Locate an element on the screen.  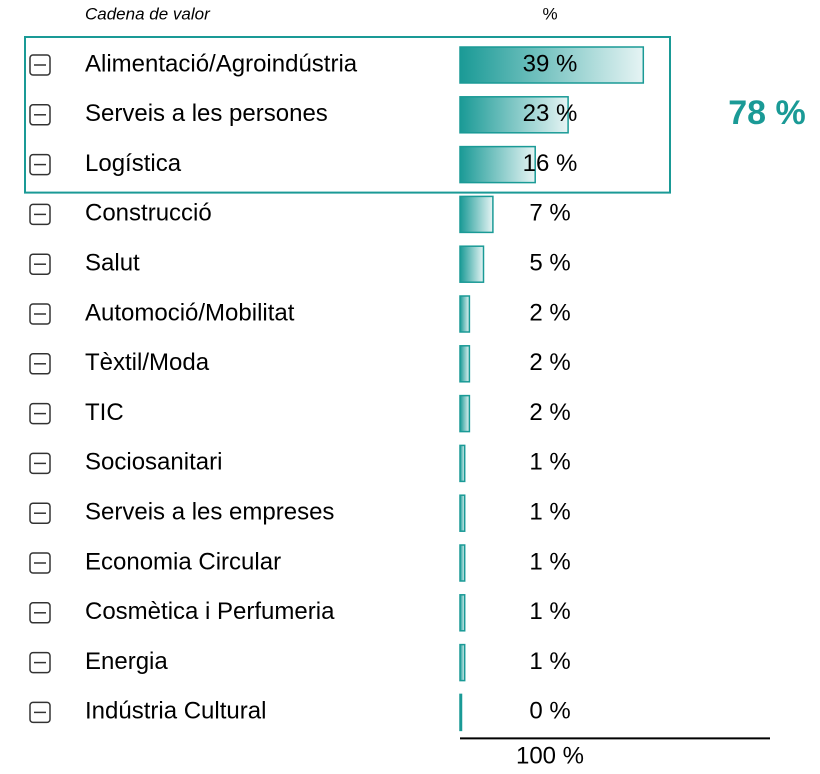
category-label: Cosmètica i Perfumeria is located at coordinates (210, 611).